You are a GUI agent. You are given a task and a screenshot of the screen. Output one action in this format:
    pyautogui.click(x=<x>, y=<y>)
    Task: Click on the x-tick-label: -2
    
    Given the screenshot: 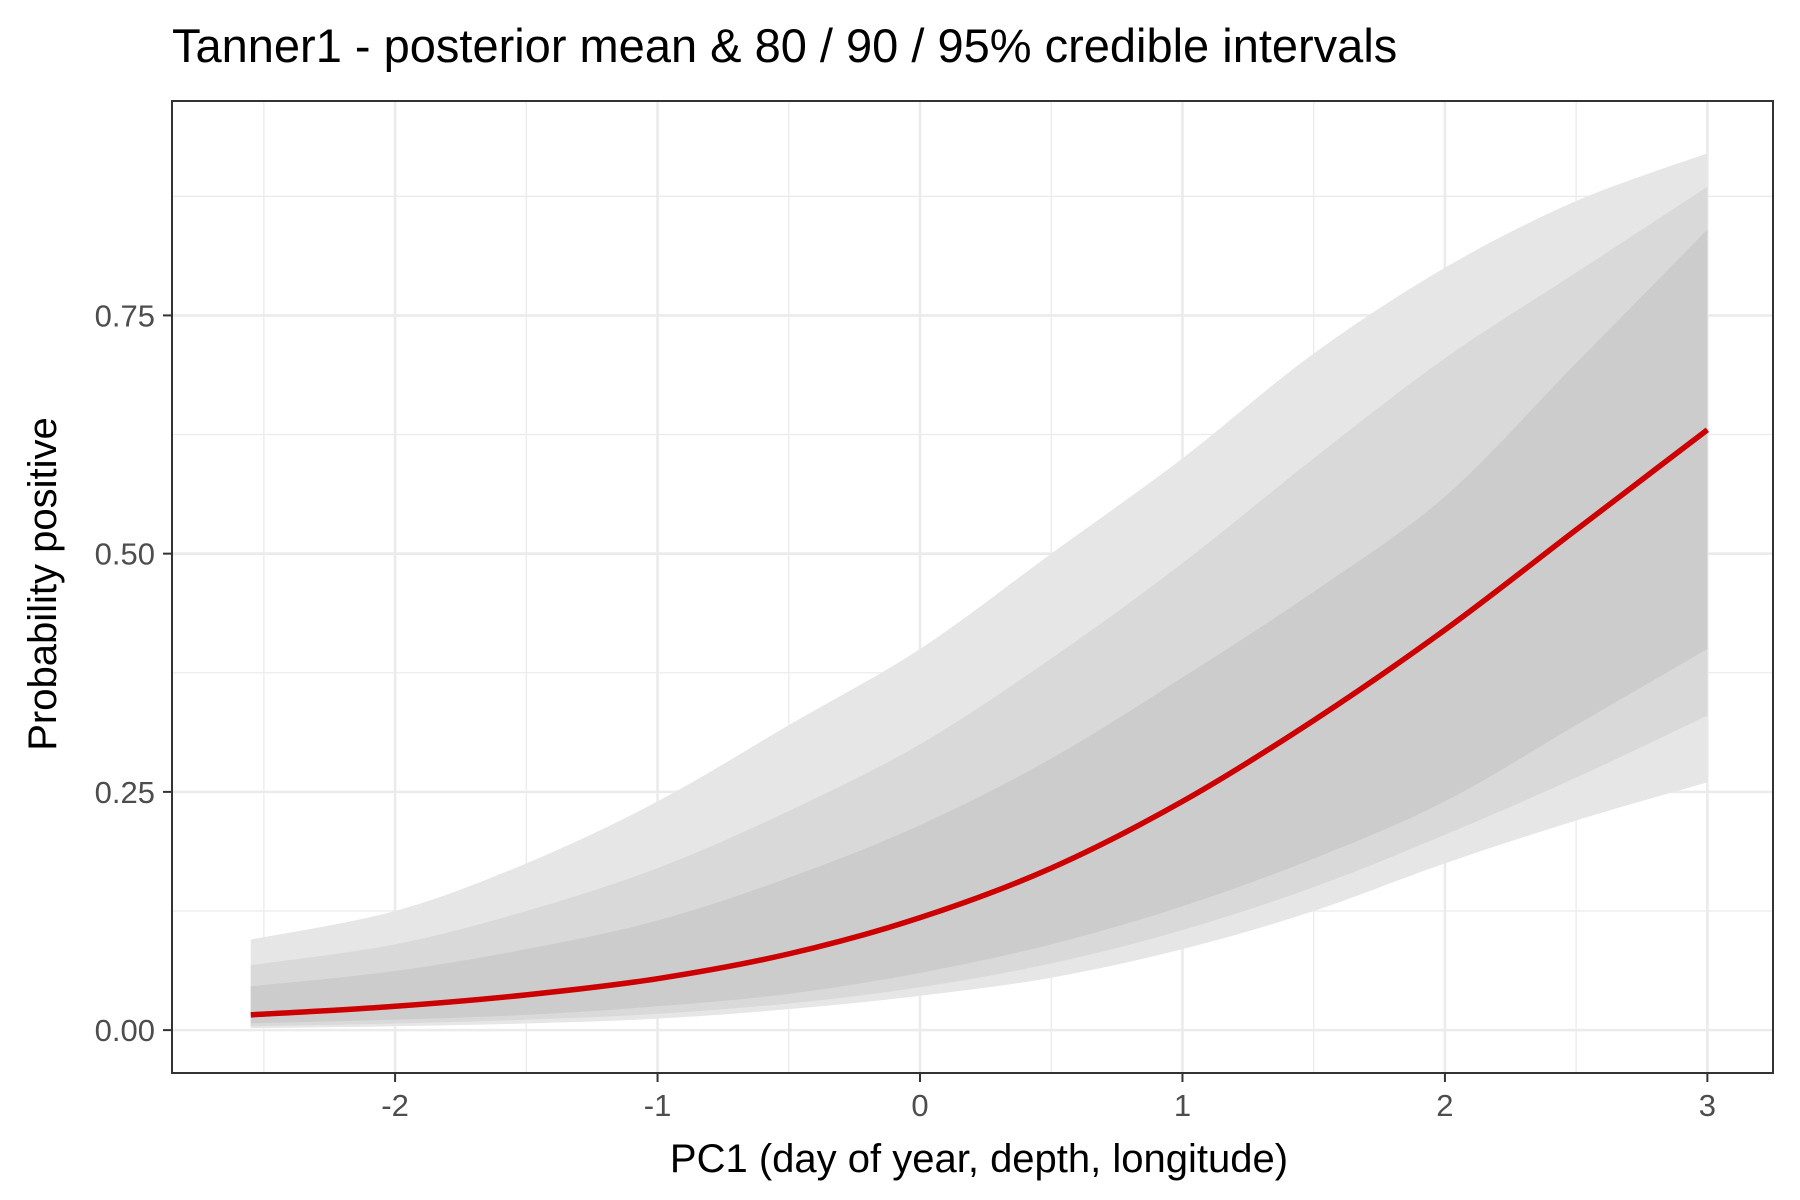 What is the action you would take?
    pyautogui.click(x=395, y=1105)
    